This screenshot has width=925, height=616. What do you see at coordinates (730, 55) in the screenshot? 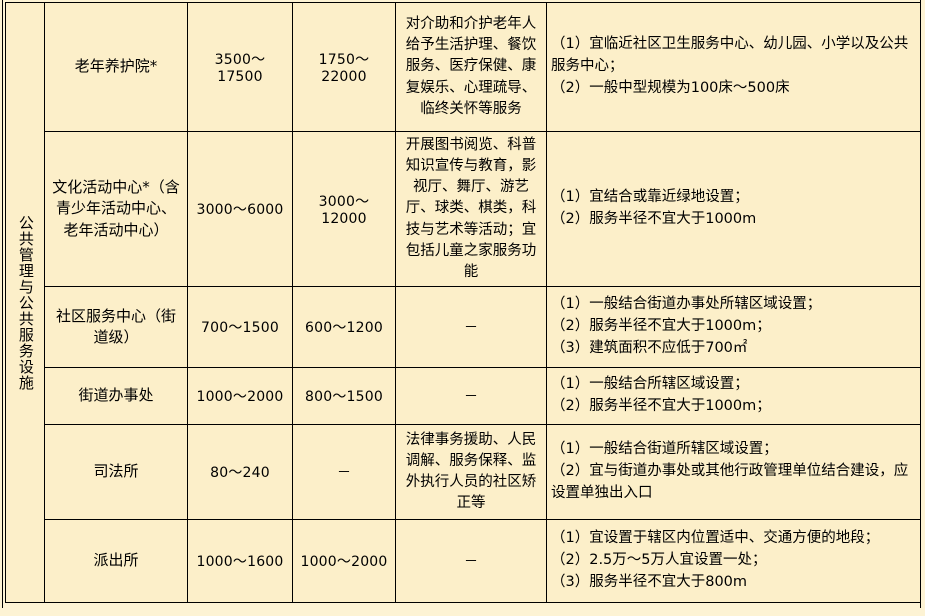
I see `note-line: （1）宜临近社区卫生服务中心、幼儿园、小学以及公共服务中心；` at bounding box center [730, 55].